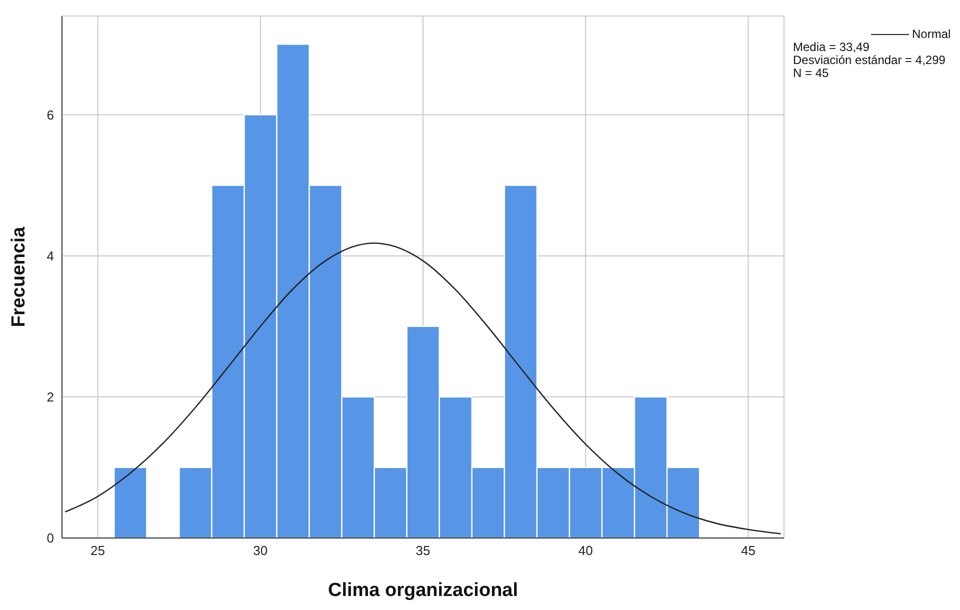  I want to click on x-tick-label: 30, so click(260, 550).